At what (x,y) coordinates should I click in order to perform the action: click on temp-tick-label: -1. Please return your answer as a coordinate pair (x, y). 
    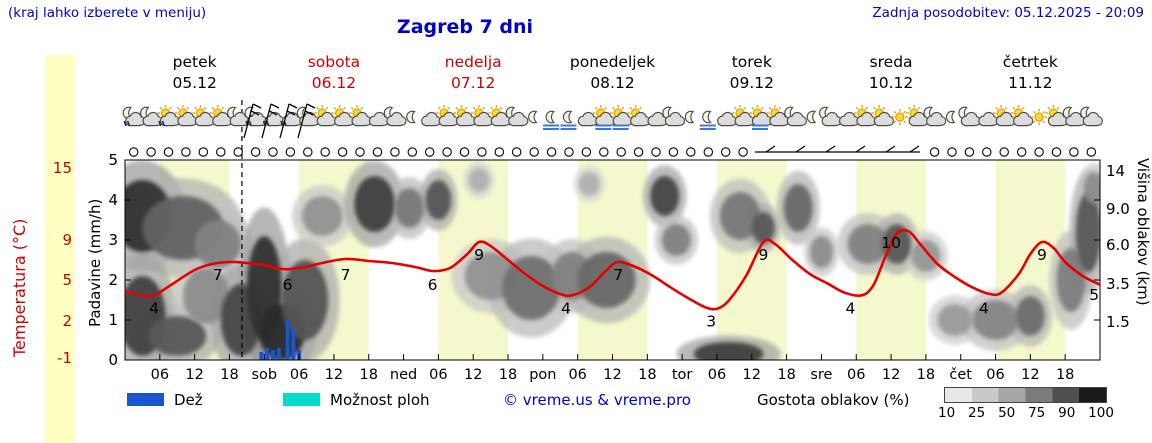
    Looking at the image, I should click on (64, 358).